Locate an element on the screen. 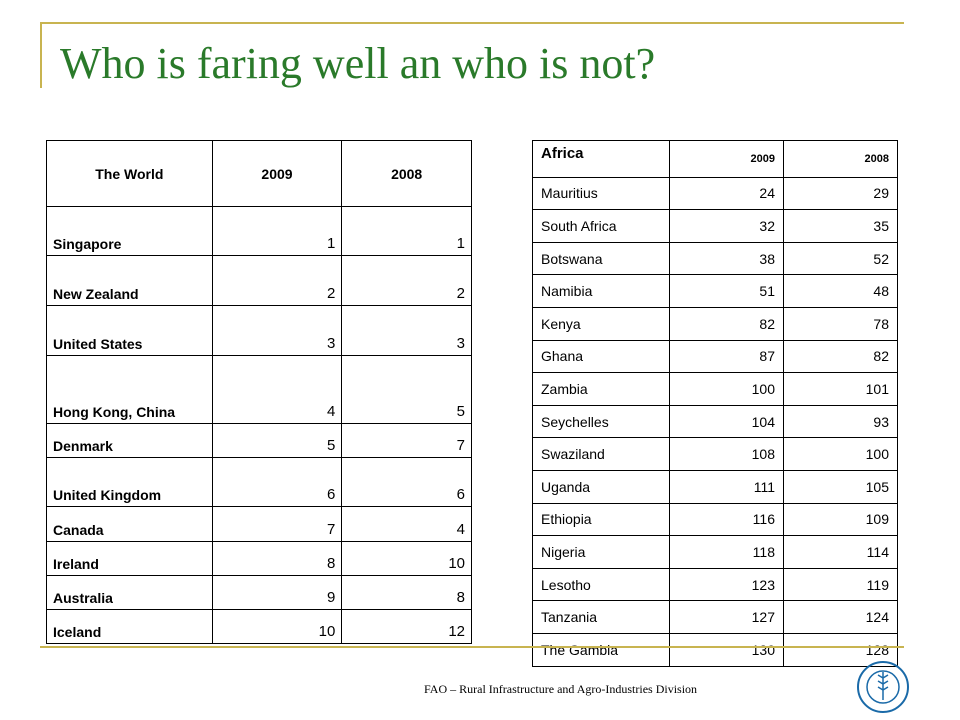  country-cell: Ethiopia is located at coordinates (601, 519).